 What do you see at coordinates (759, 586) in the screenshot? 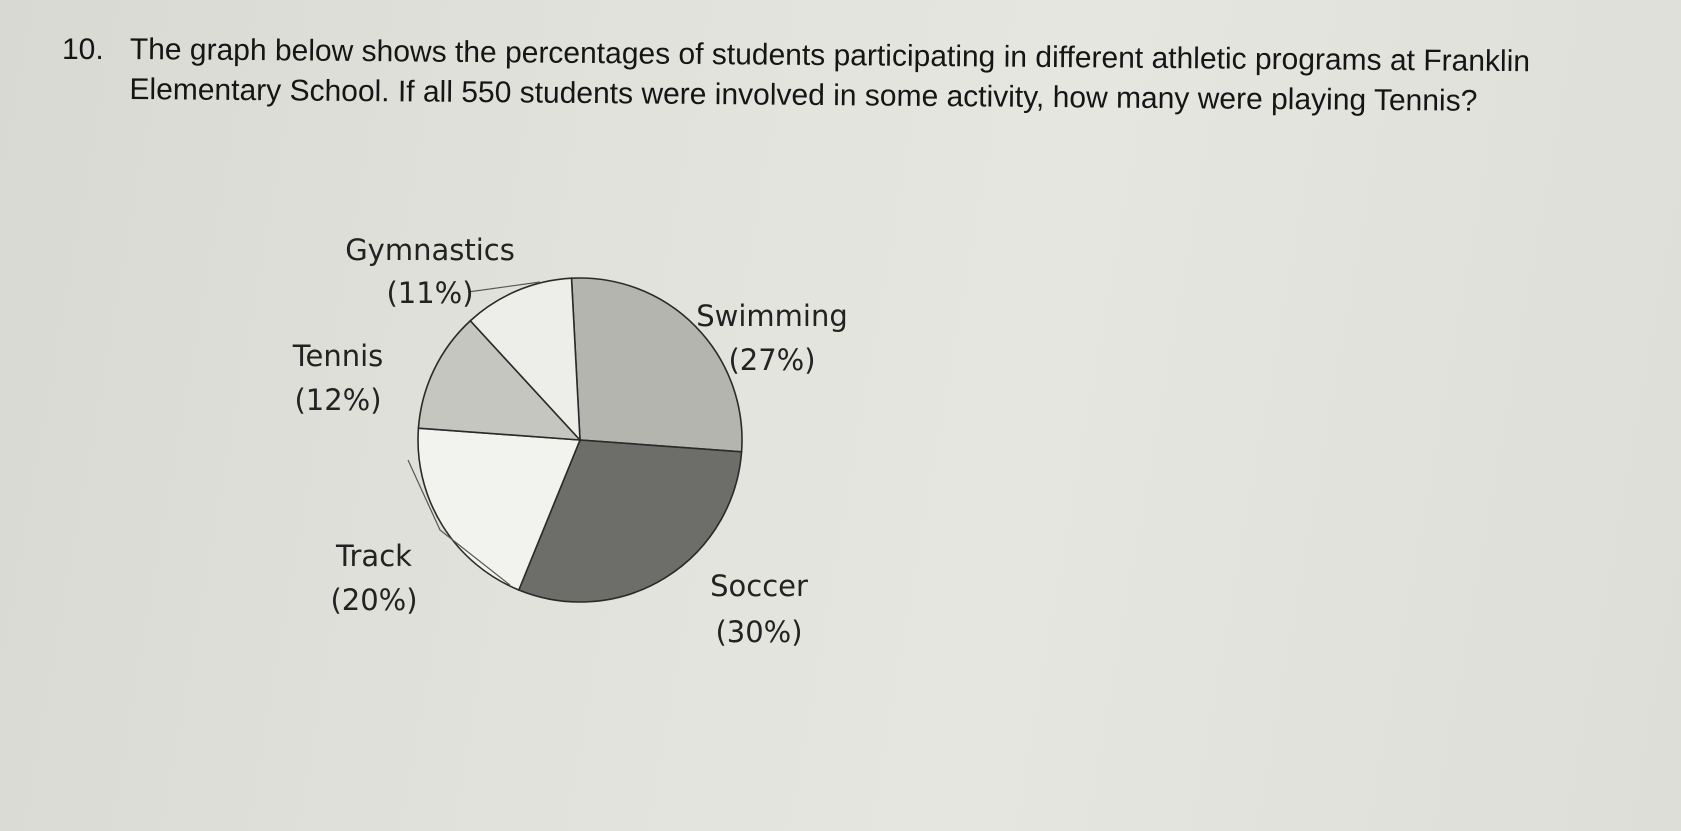
I see `slice-label-soccer: Soccer` at bounding box center [759, 586].